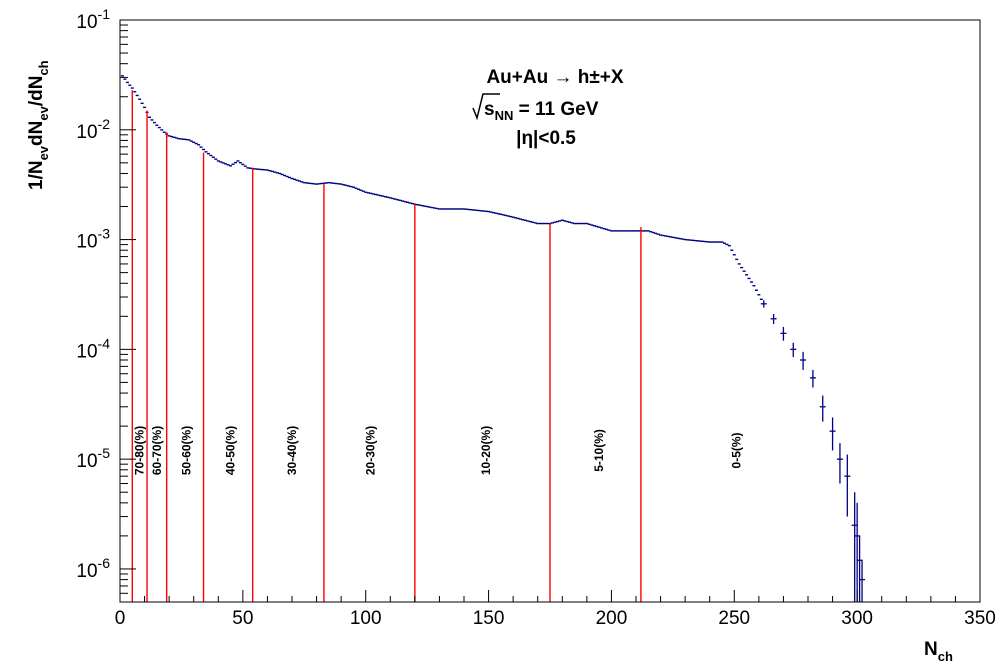  What do you see at coordinates (93, 348) in the screenshot?
I see `y-tick-label: 10⁻⁴` at bounding box center [93, 348].